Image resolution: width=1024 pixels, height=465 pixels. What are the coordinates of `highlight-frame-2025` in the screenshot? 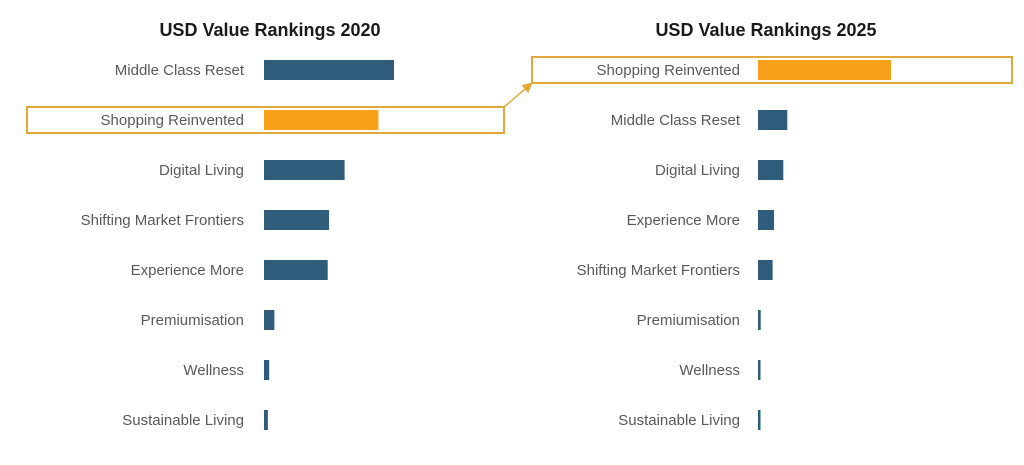 It's located at (772, 70).